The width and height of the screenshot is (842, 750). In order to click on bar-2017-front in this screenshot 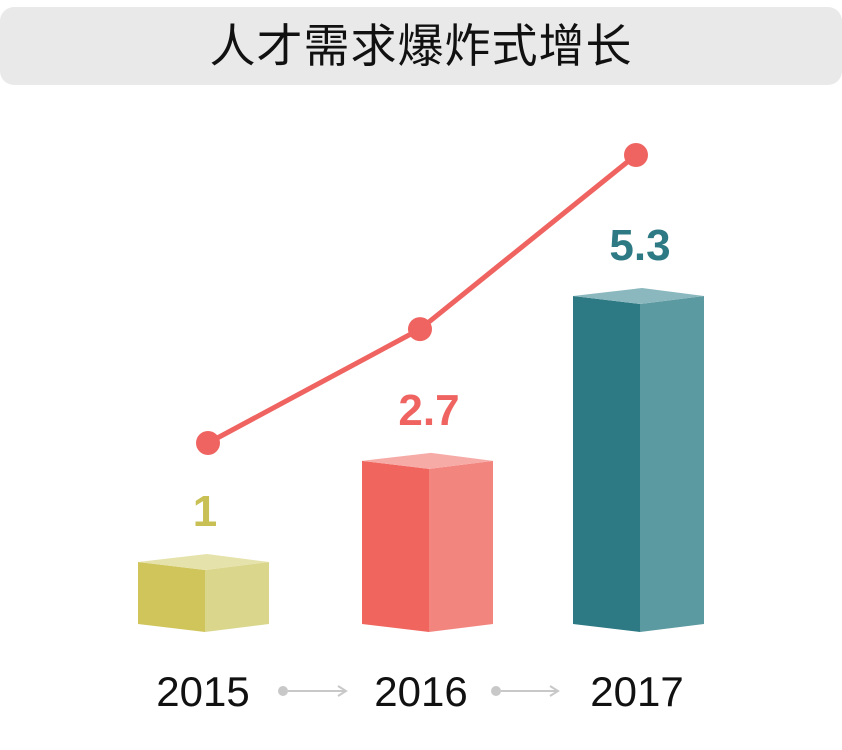, I will do `click(606, 464)`.